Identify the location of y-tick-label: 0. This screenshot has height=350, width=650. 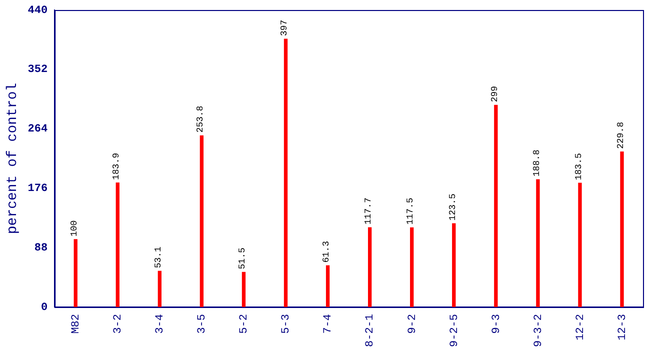
(44, 308).